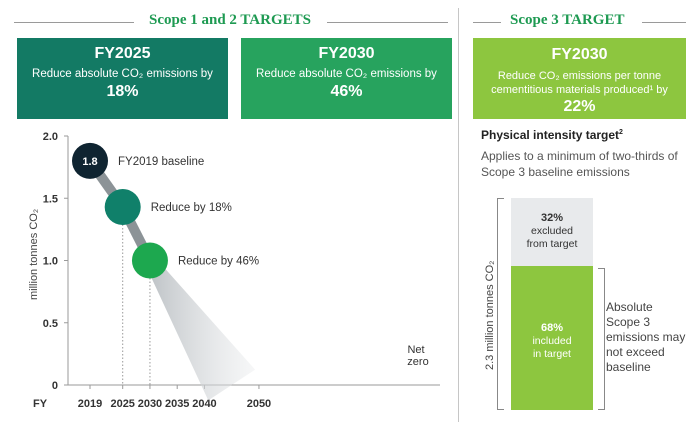  What do you see at coordinates (74, 22) in the screenshot?
I see `scope12-rule-left` at bounding box center [74, 22].